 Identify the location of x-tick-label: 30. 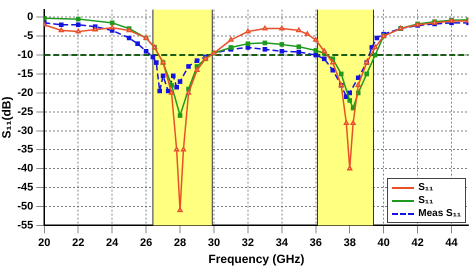
(214, 243).